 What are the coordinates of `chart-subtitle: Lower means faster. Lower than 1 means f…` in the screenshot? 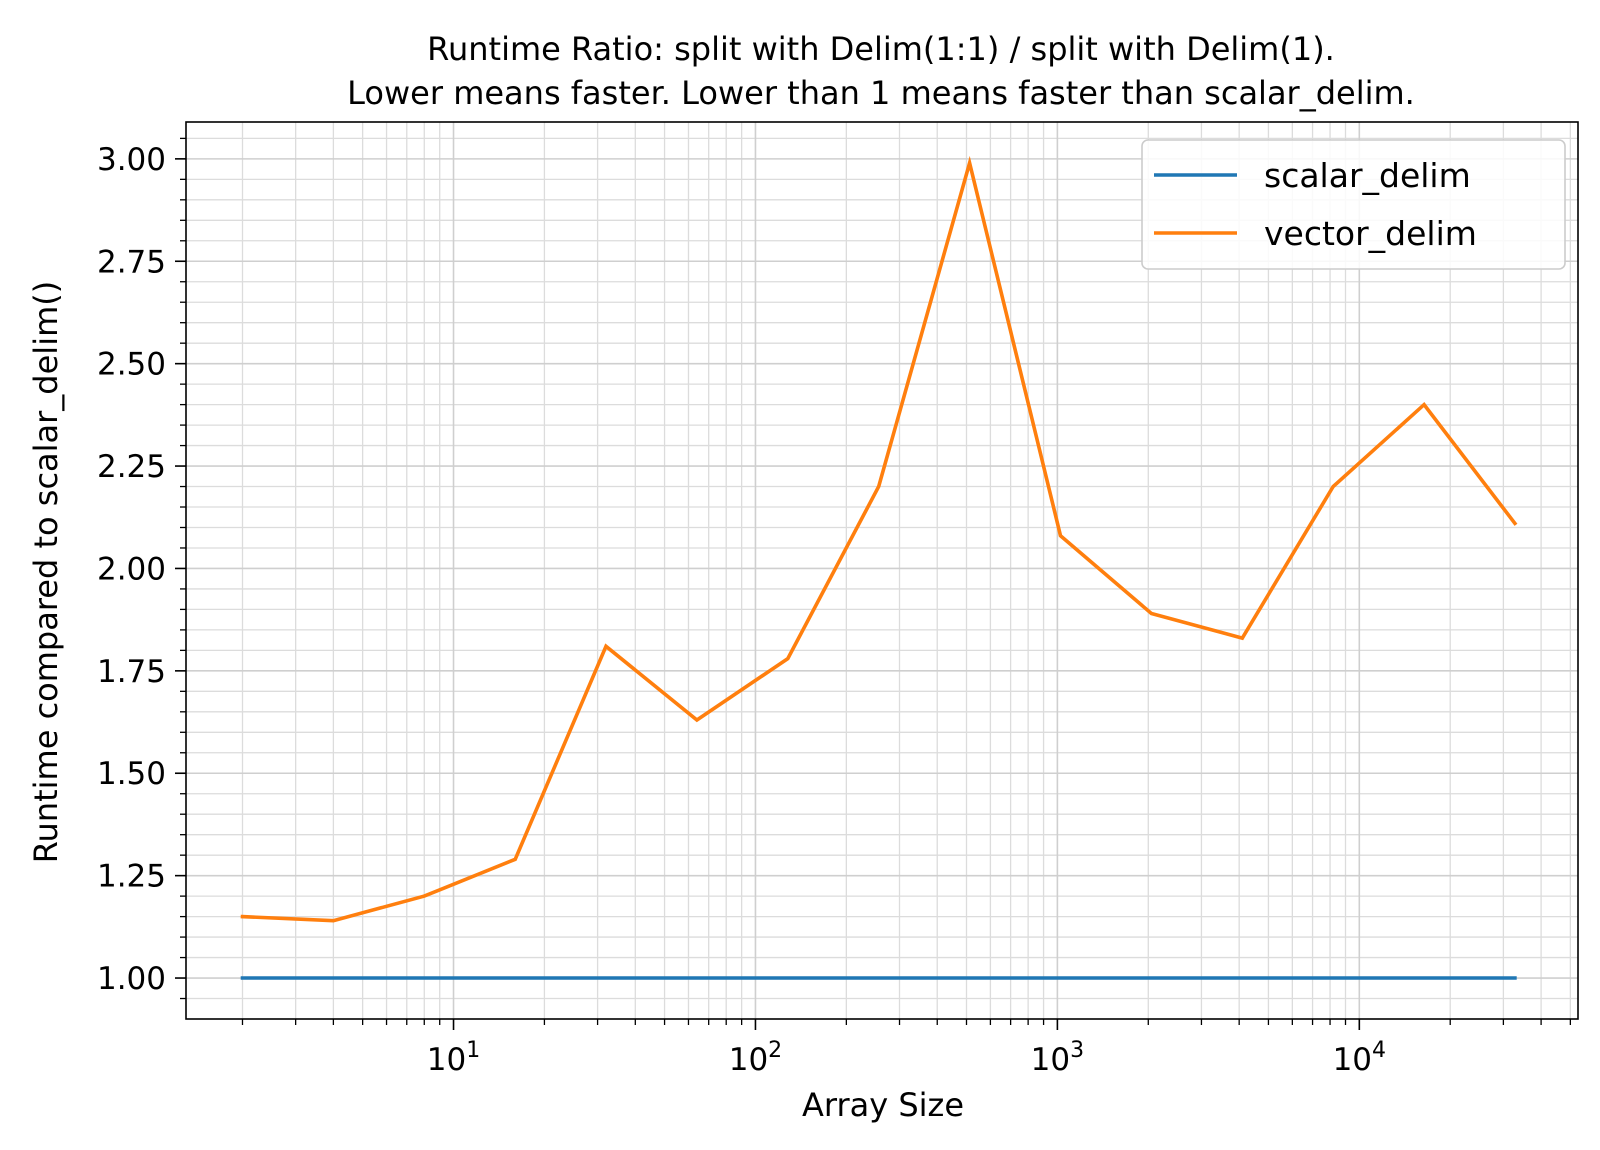 It's located at (881, 93).